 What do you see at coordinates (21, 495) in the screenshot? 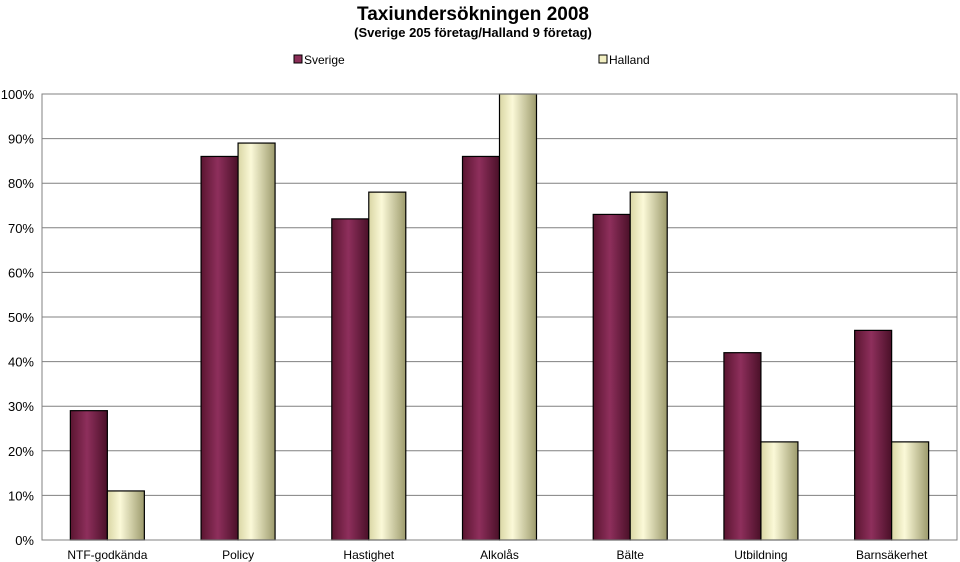
I see `y-tick-label: 10%` at bounding box center [21, 495].